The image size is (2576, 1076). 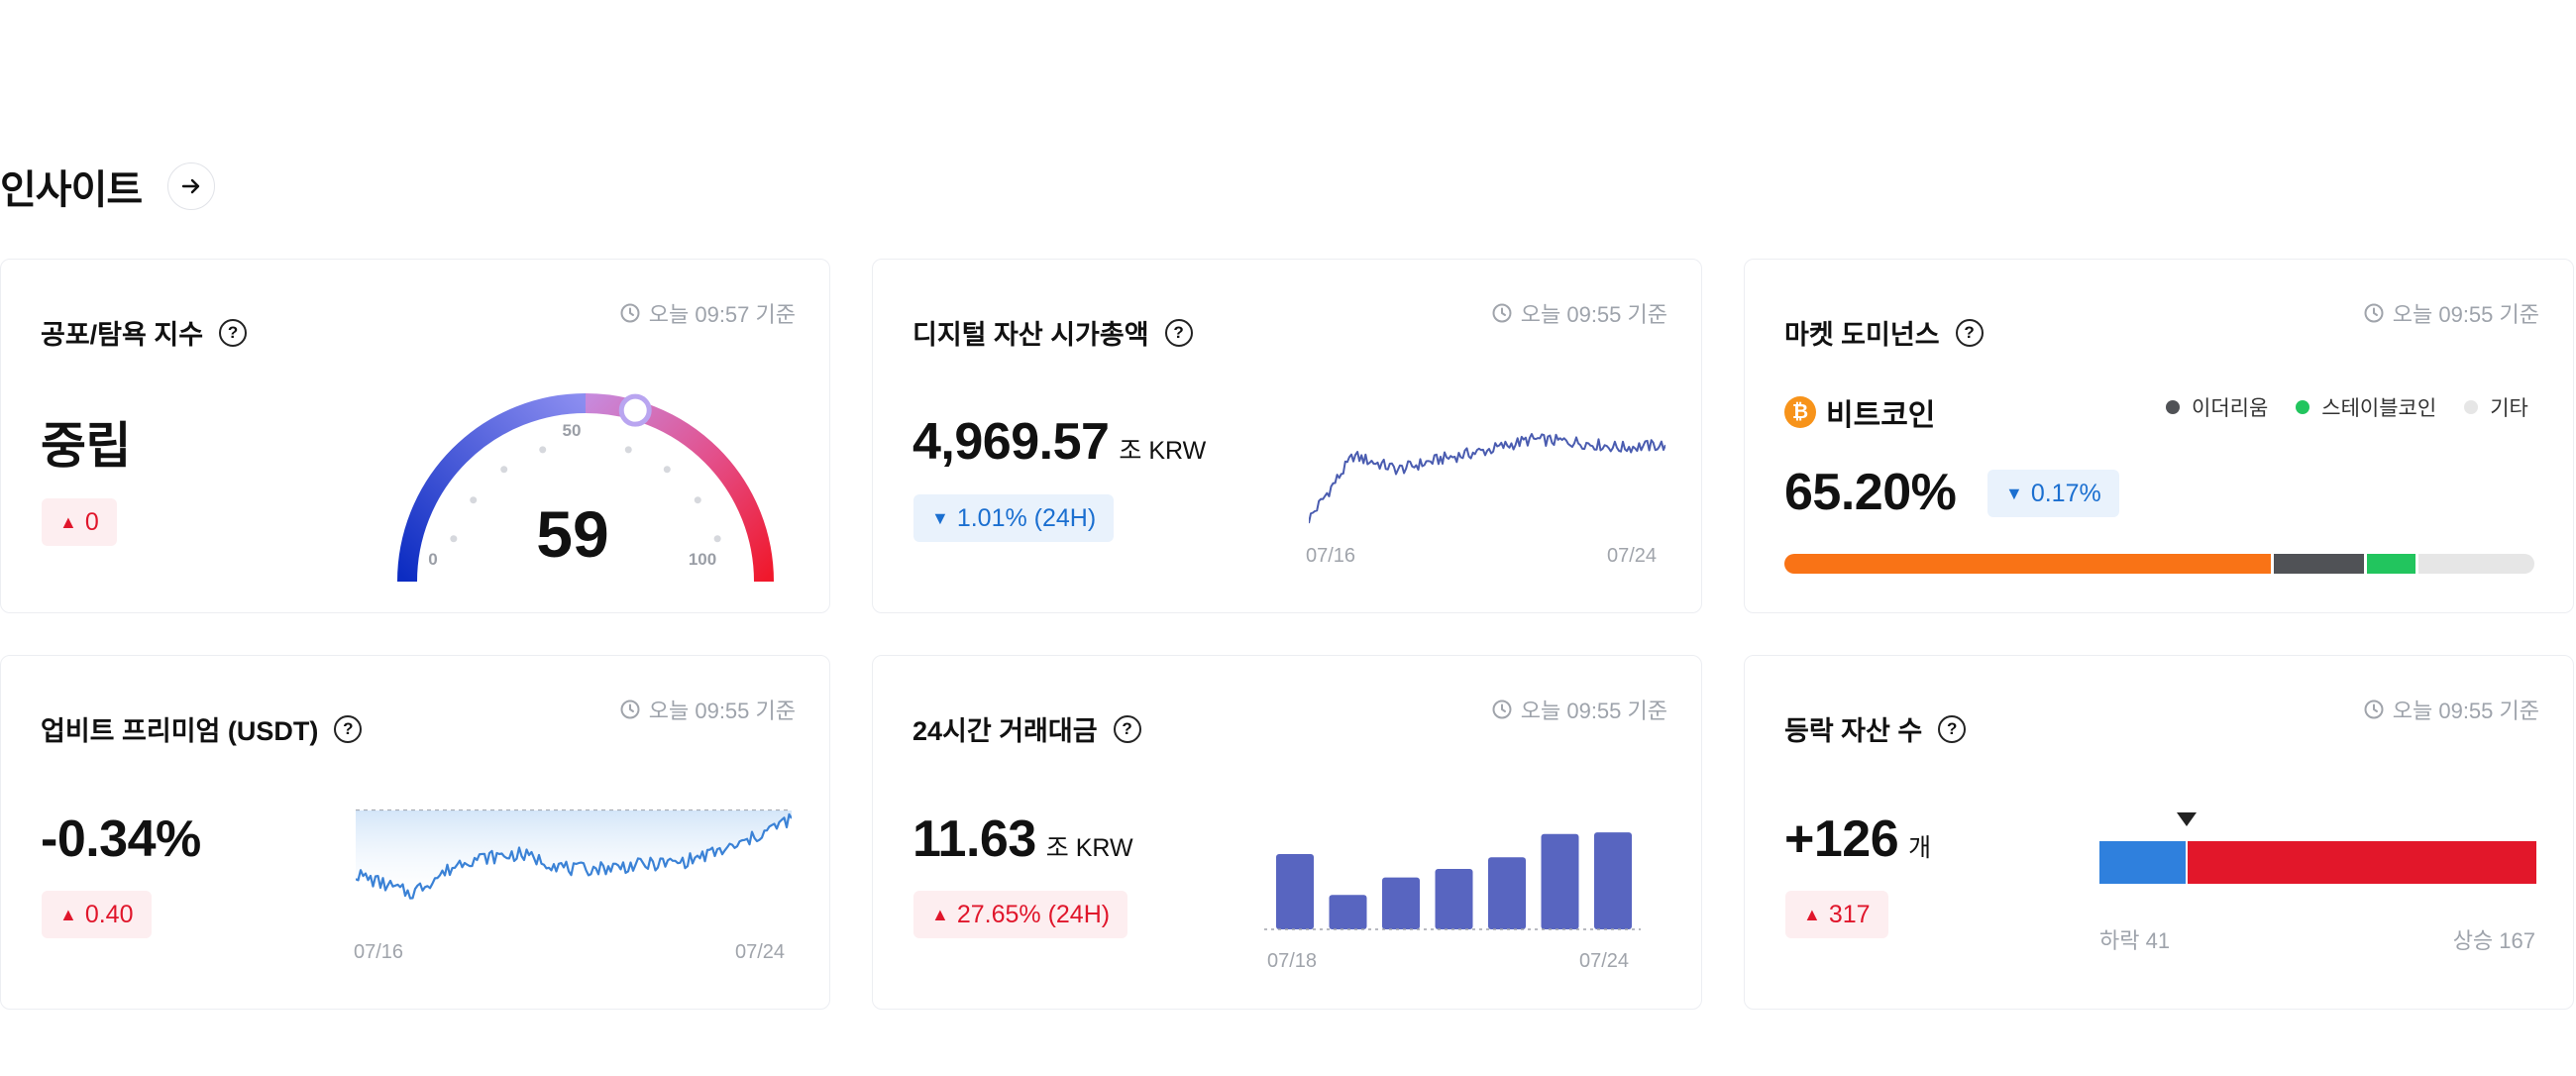 I want to click on advance-decline-title-text: 등락 자산 수, so click(x=1853, y=731).